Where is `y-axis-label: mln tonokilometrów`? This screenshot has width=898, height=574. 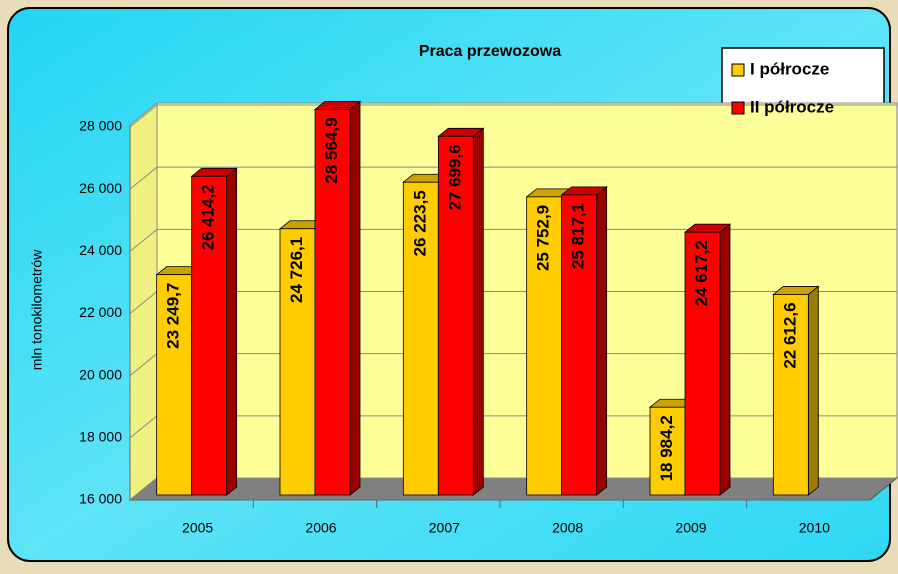 y-axis-label: mln tonokilometrów is located at coordinates (37, 309).